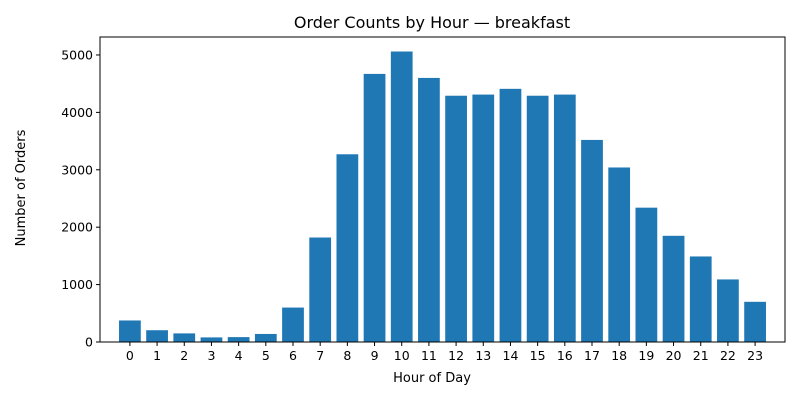  Describe the element at coordinates (157, 355) in the screenshot. I see `x-tick-label: 1` at that location.